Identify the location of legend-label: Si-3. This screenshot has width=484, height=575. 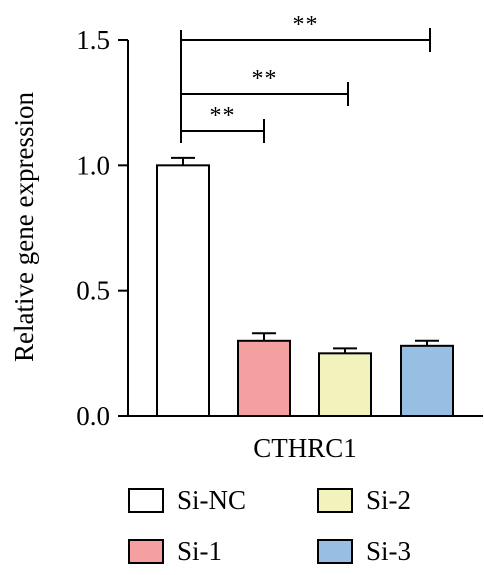
(388, 551).